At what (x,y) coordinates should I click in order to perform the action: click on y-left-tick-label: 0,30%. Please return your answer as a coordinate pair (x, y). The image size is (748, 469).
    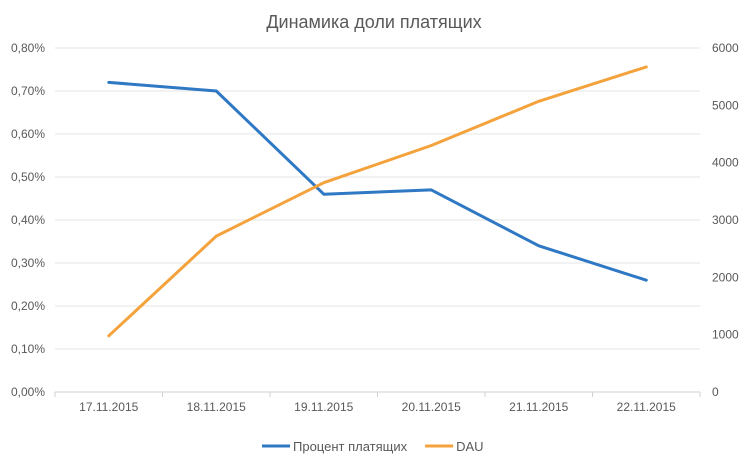
    Looking at the image, I should click on (28, 263).